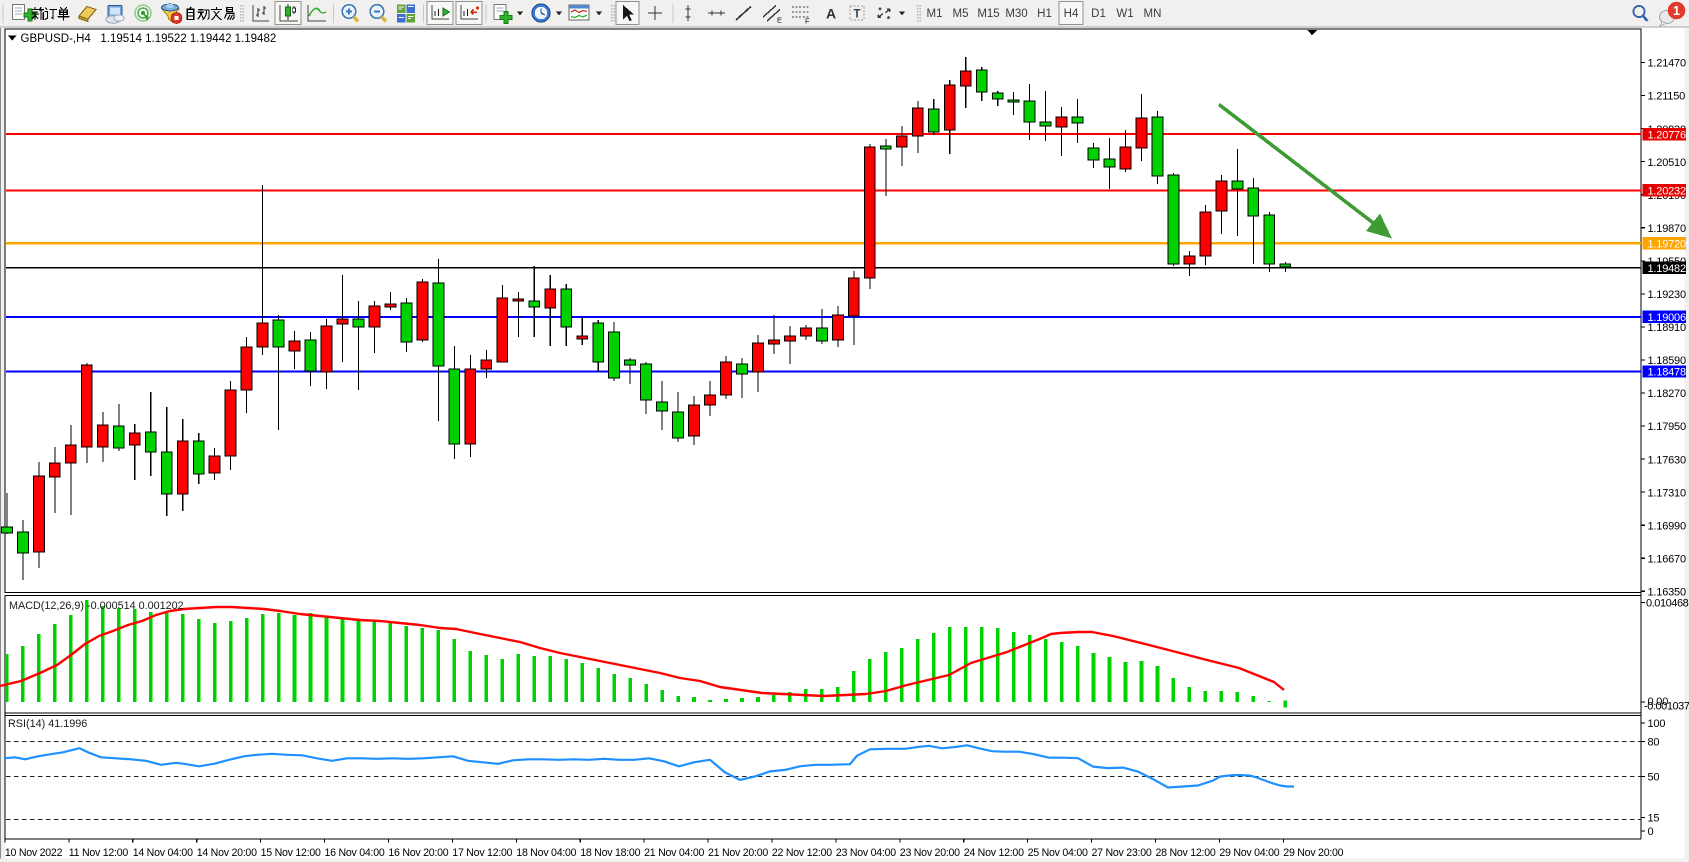  What do you see at coordinates (1124, 14) in the screenshot?
I see `svg-text: W1` at bounding box center [1124, 14].